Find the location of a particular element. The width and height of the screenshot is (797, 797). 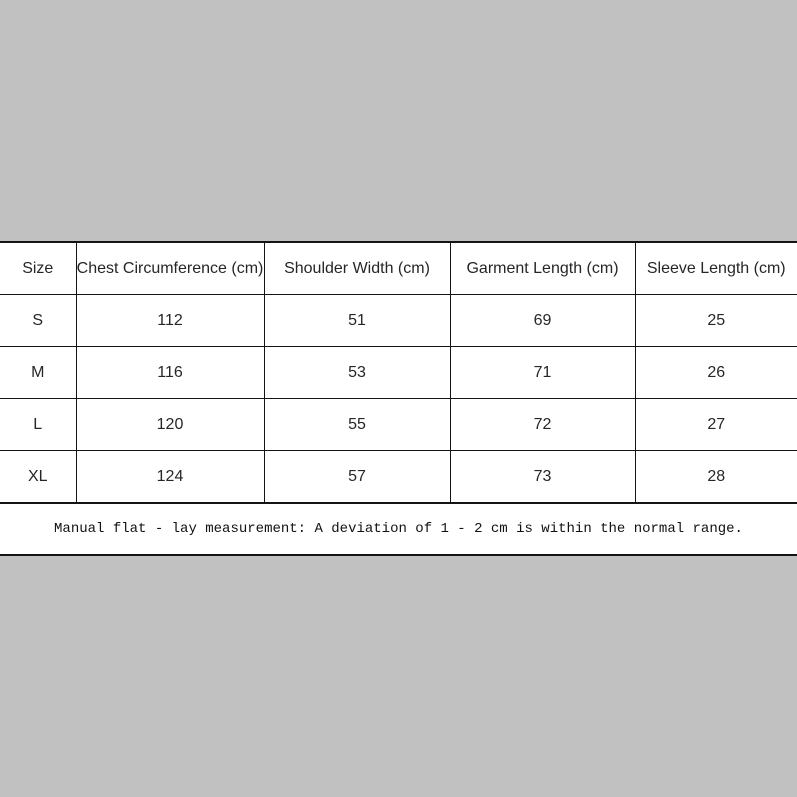

table-cell: S is located at coordinates (38, 320).